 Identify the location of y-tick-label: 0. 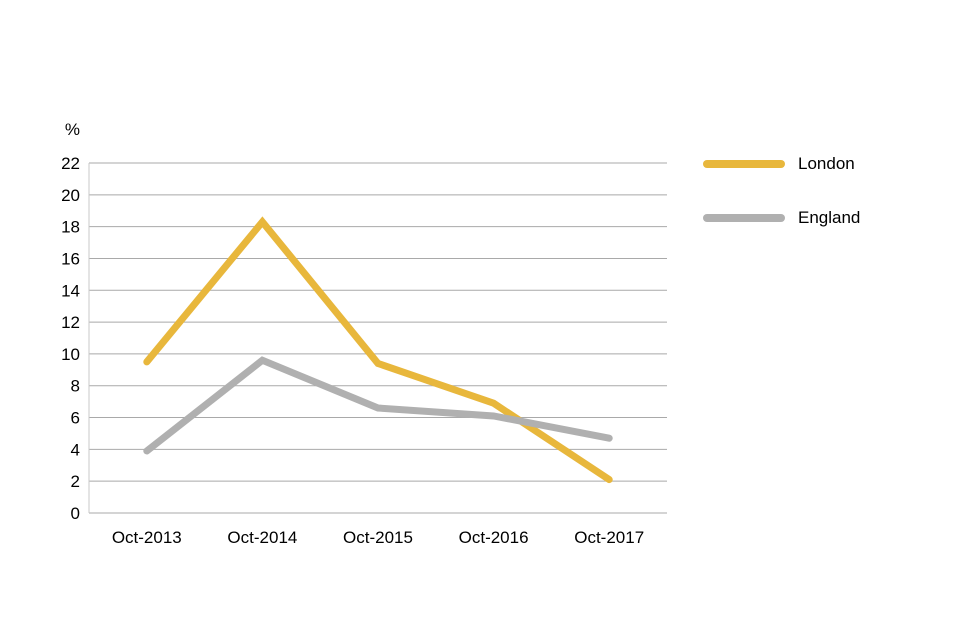
(75, 513).